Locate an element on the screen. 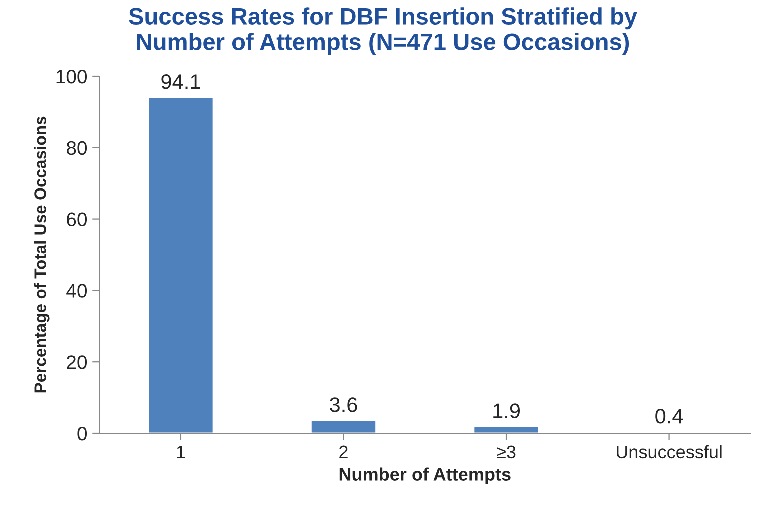 This screenshot has width=766, height=510. y-tick-label: 100 is located at coordinates (72, 77).